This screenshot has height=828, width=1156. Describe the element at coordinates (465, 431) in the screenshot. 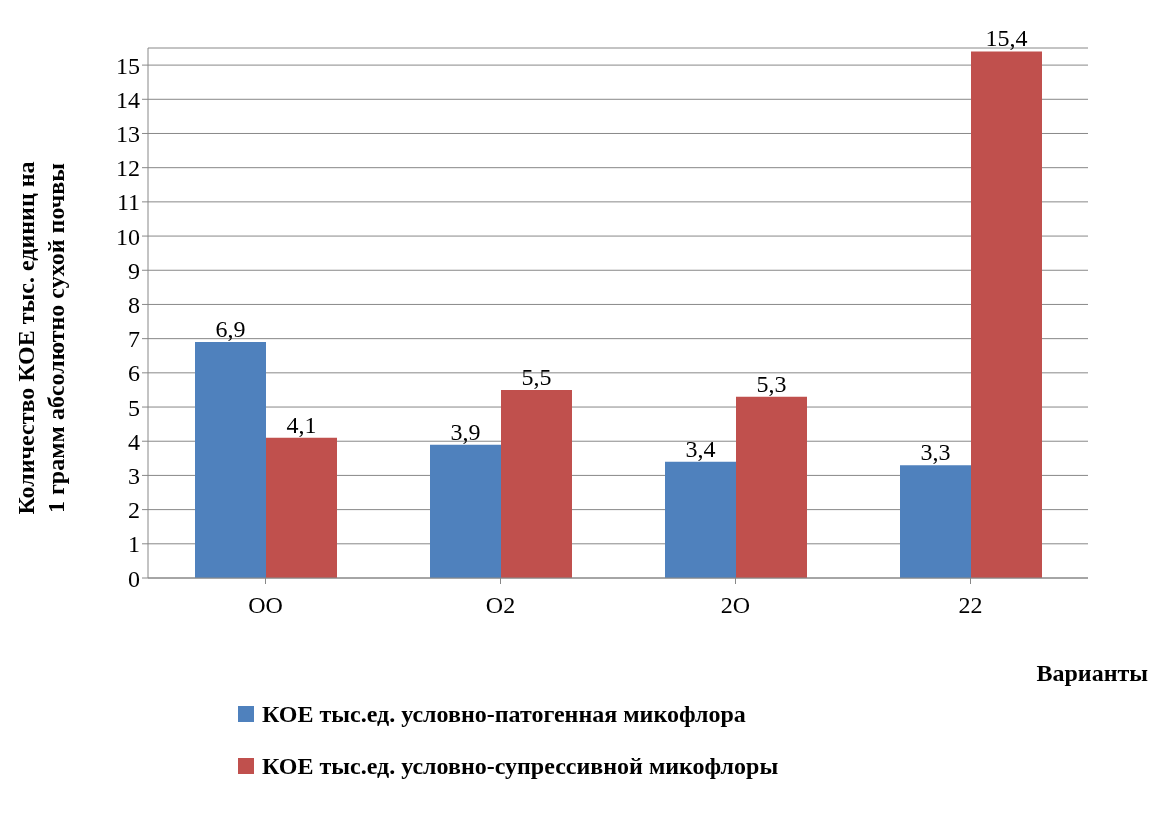

I see `data-label: 3,9` at that location.